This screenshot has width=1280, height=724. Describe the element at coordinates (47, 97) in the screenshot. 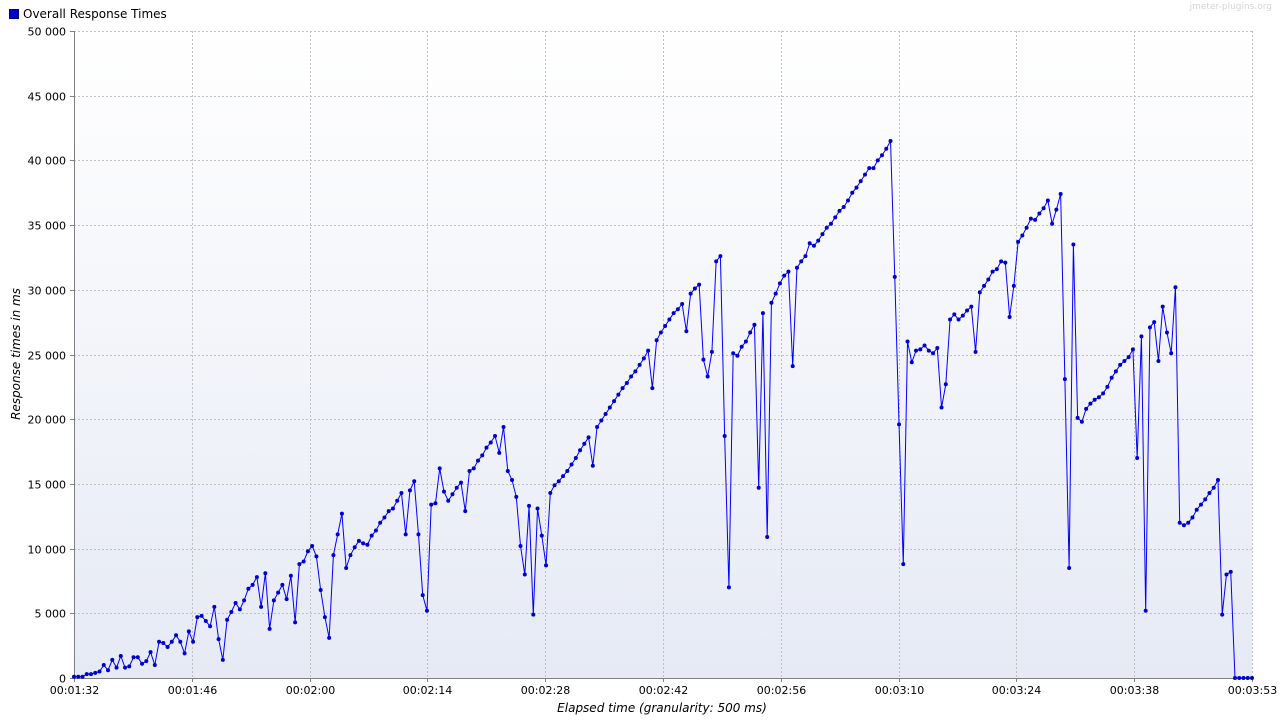

I see `y-tick-label: 45 000` at that location.